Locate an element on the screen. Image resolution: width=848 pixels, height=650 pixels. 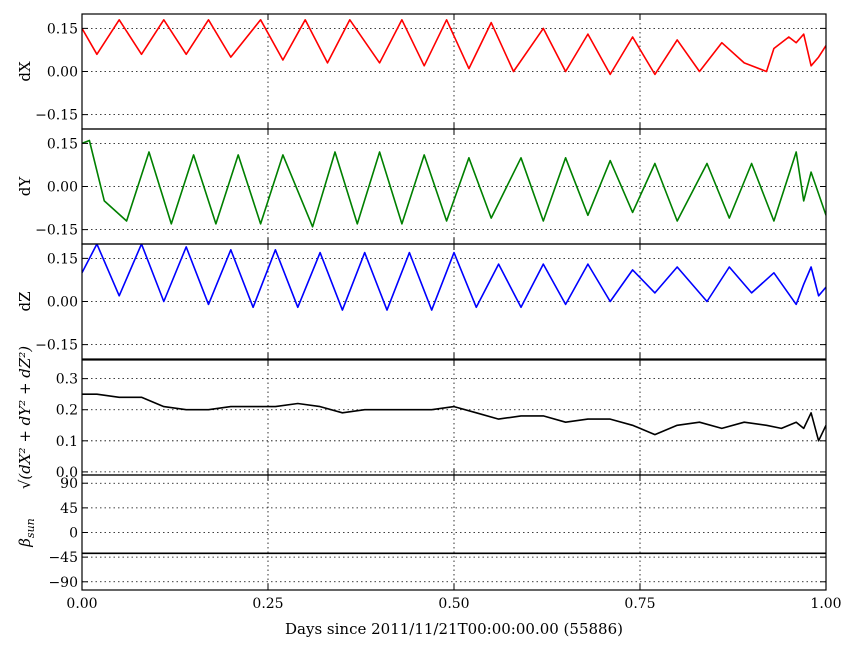
y-axis-label-mag: √(dX² + dY² + dZ²) is located at coordinates (25, 417).